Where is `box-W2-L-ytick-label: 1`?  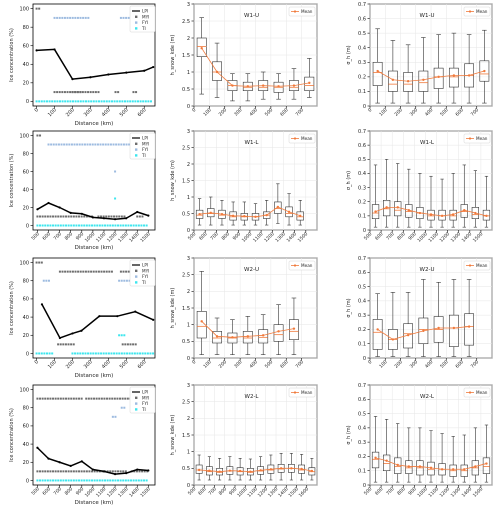
box-W2-L-ytick-label: 1 is located at coordinates (188, 452).